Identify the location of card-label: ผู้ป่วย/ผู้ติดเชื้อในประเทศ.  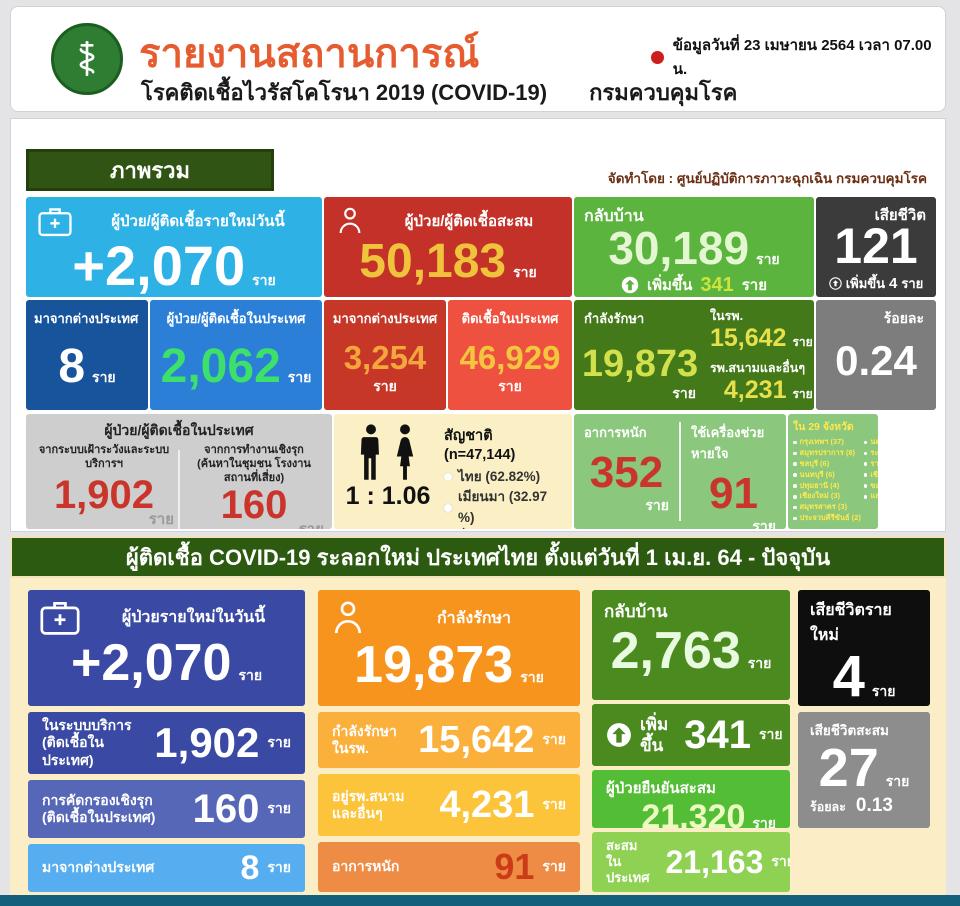
(236, 318).